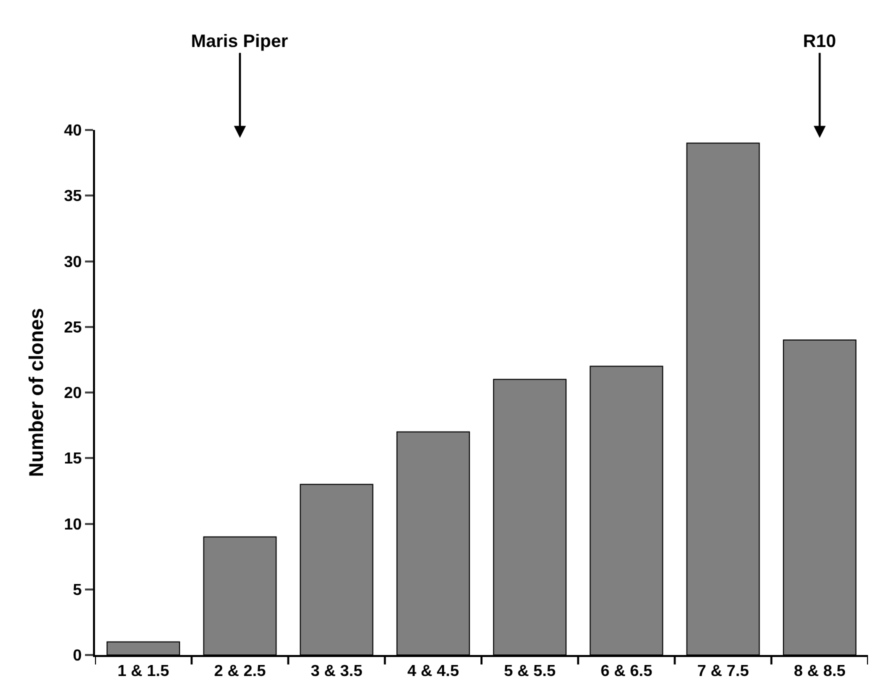  What do you see at coordinates (73, 197) in the screenshot?
I see `y-tick-label: 35` at bounding box center [73, 197].